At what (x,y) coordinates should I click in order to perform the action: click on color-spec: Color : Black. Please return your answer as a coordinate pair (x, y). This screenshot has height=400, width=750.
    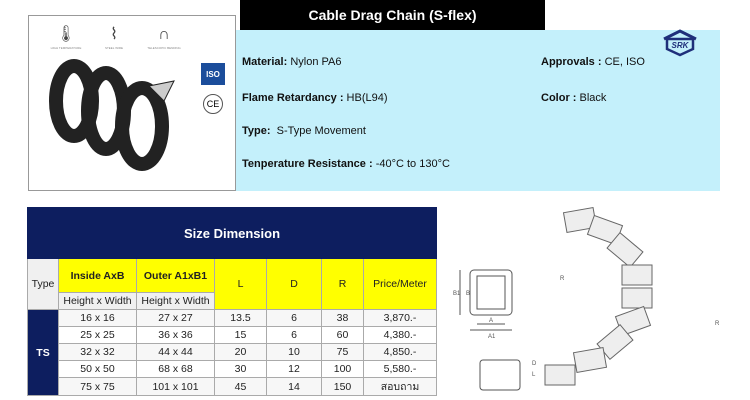
    Looking at the image, I should click on (574, 98).